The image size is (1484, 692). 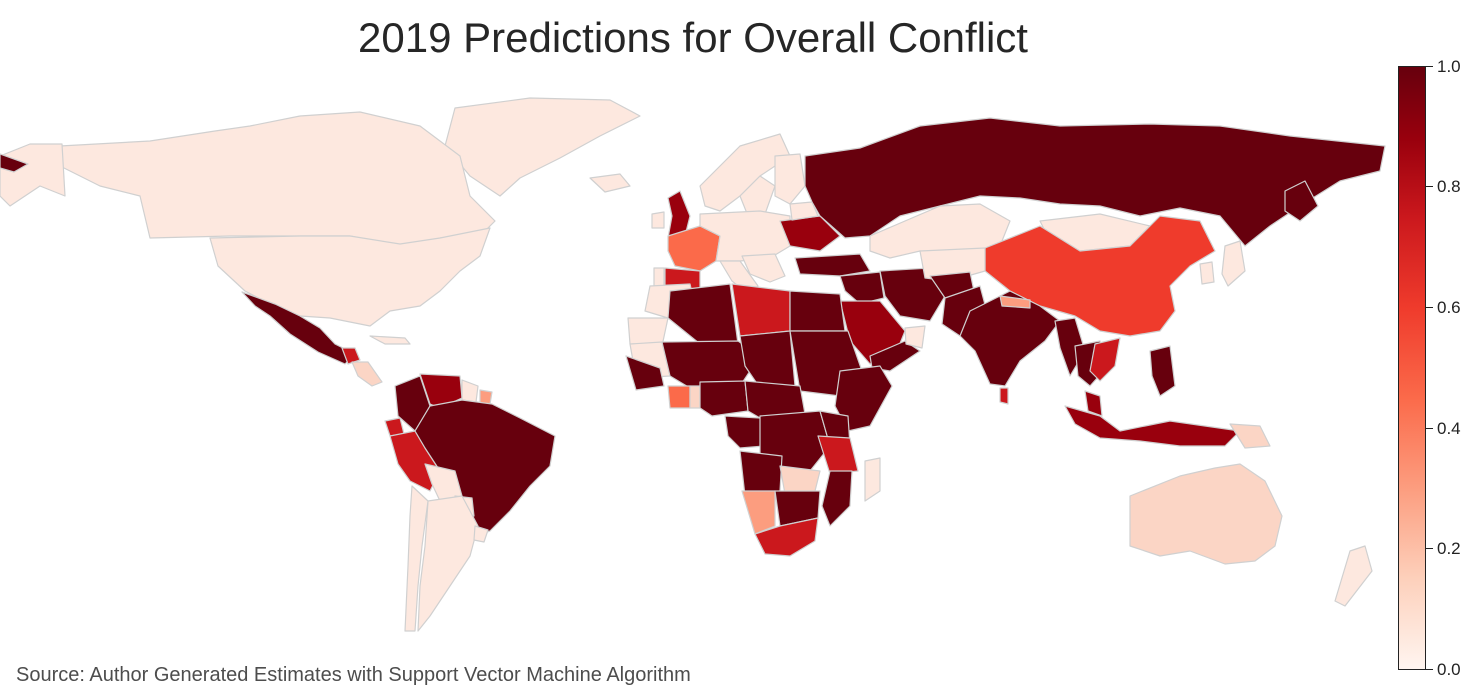 I want to click on chad, so click(x=767, y=359).